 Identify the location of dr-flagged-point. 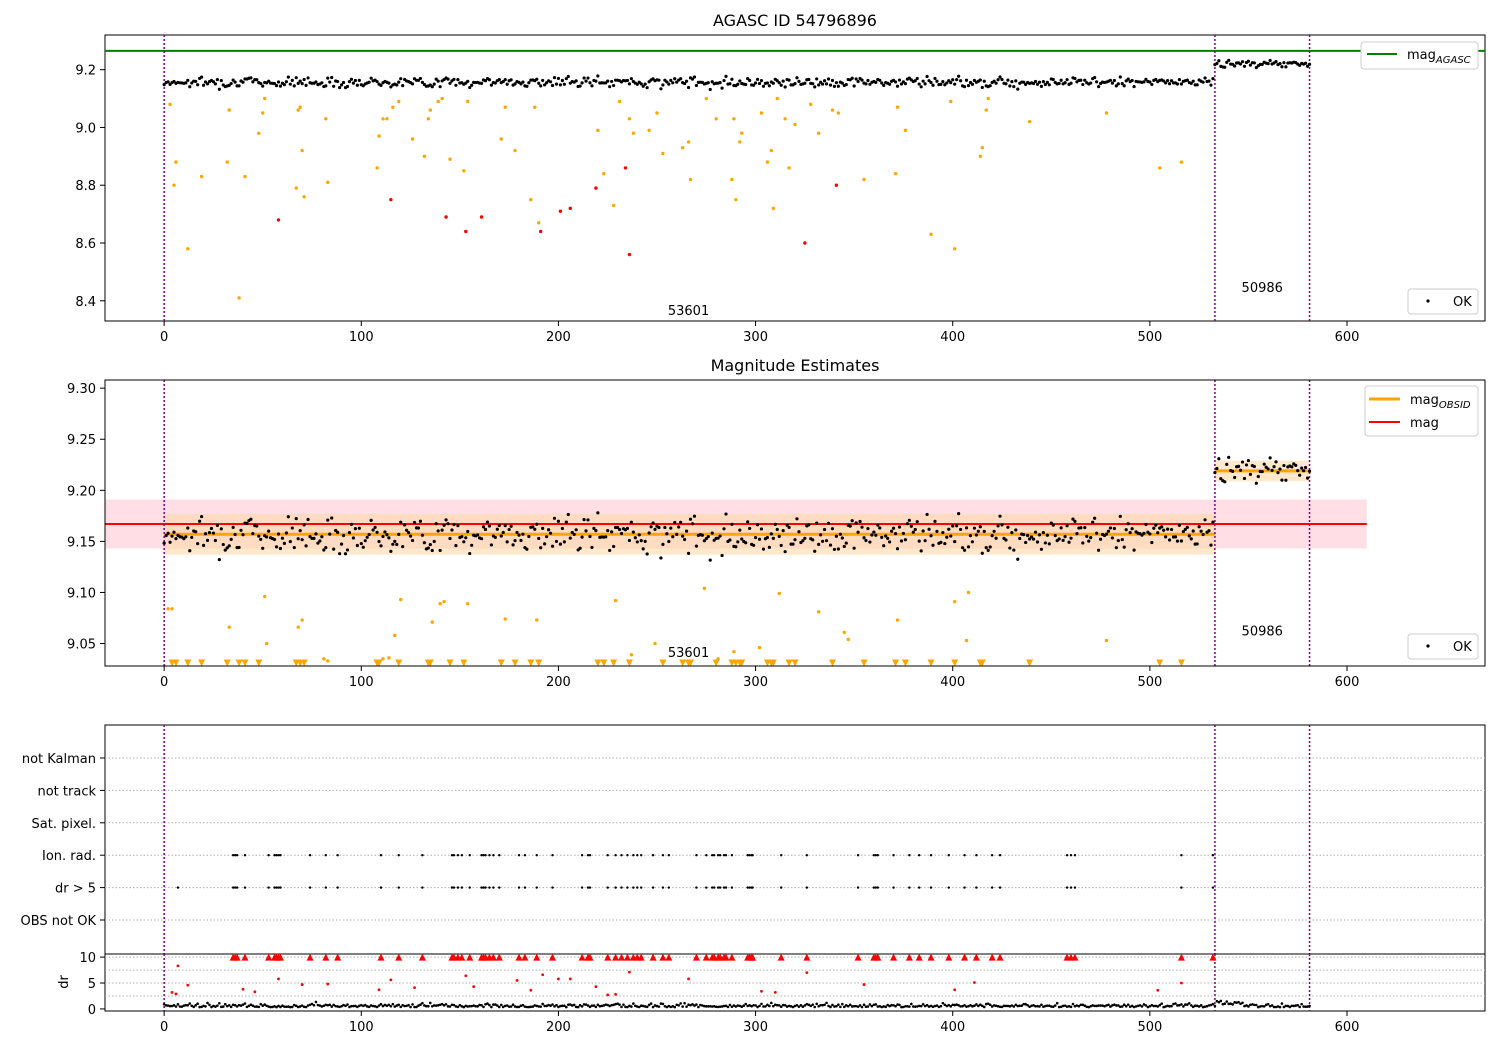
(278, 979).